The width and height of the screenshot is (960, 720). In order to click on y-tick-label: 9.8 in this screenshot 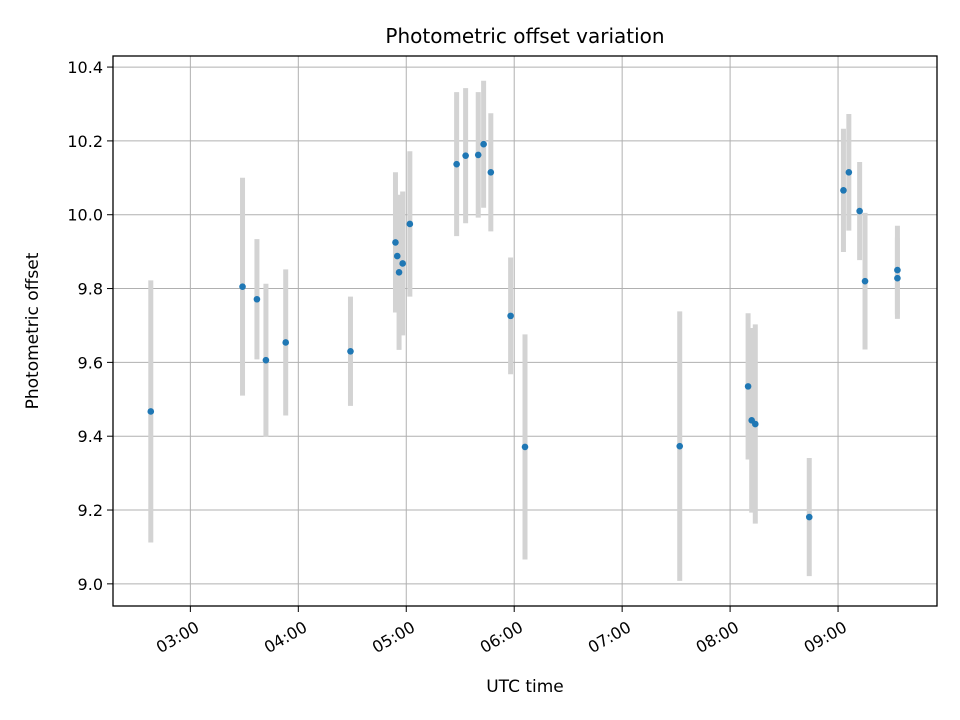, I will do `click(90, 289)`.